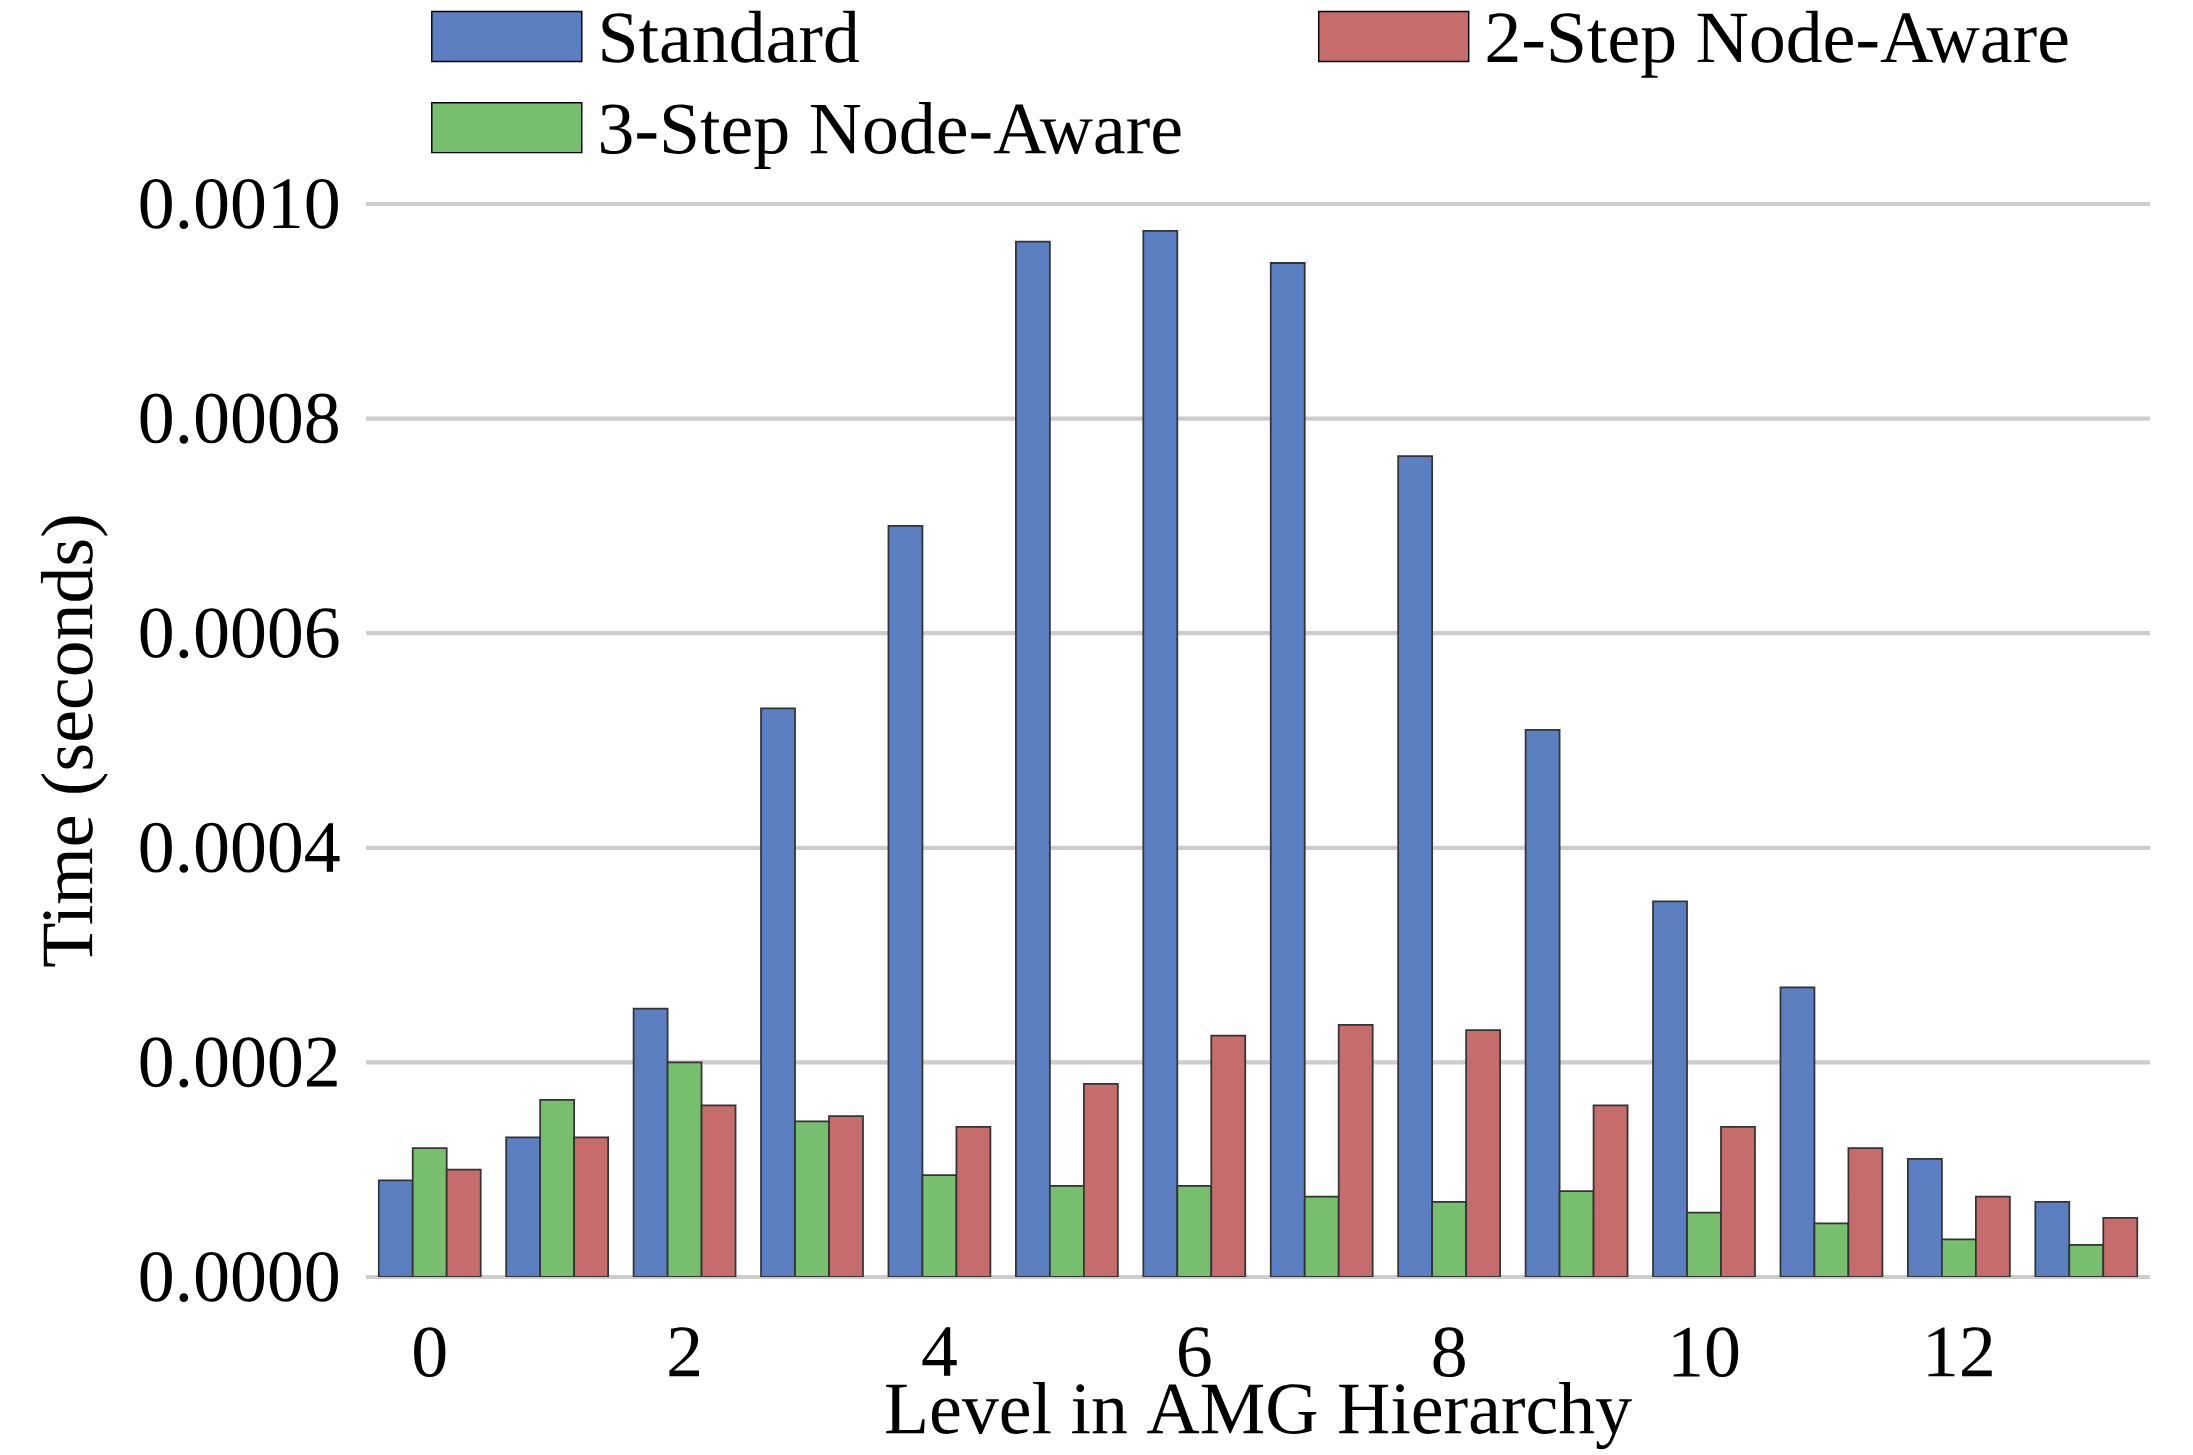 This screenshot has height=1455, width=2193. I want to click on y-tick-label: 0.0008, so click(239, 418).